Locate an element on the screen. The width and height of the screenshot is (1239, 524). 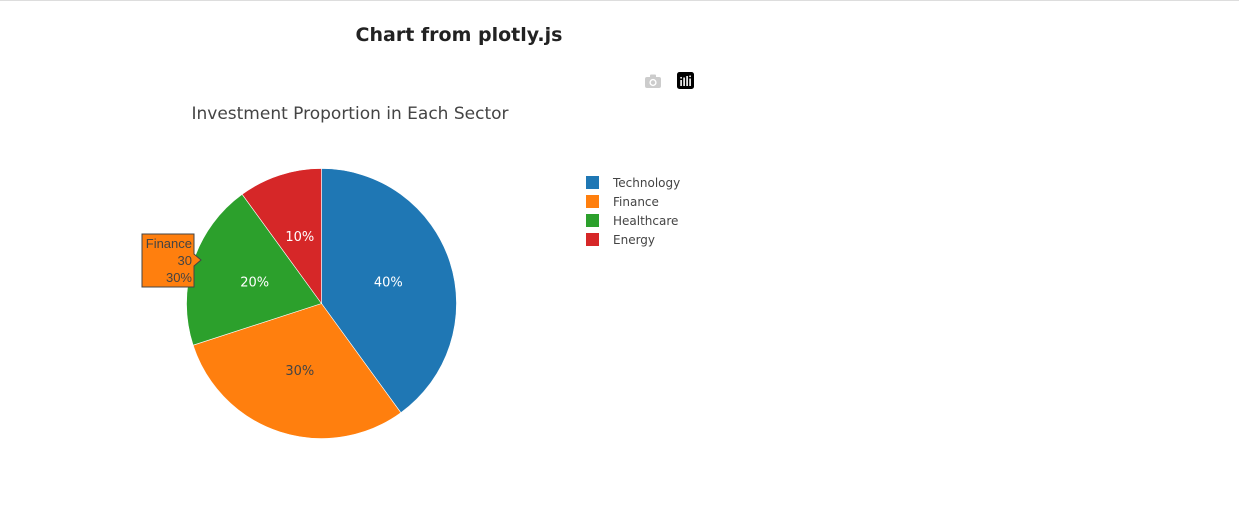
pie-slice-finance is located at coordinates (297, 371).